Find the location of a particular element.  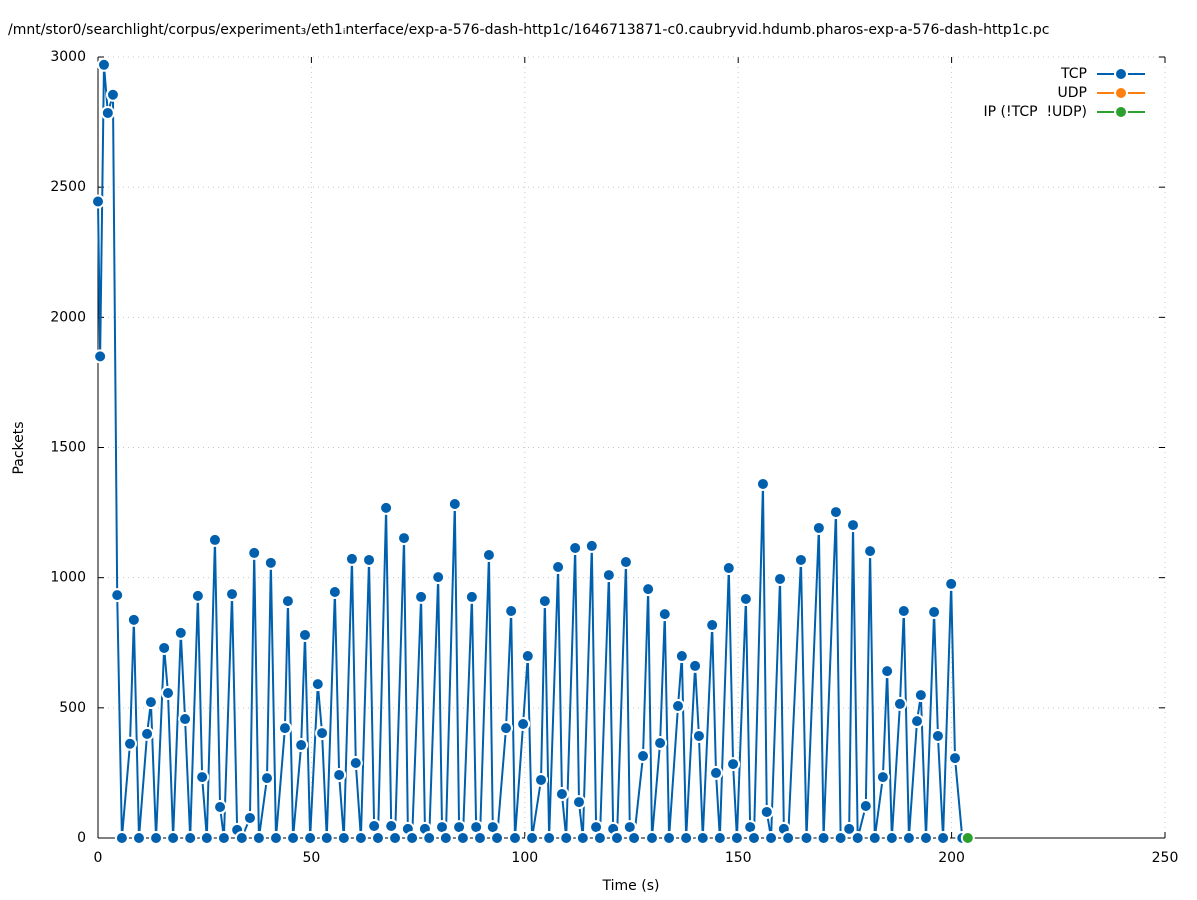

x-tick-label: 0 is located at coordinates (98, 858).